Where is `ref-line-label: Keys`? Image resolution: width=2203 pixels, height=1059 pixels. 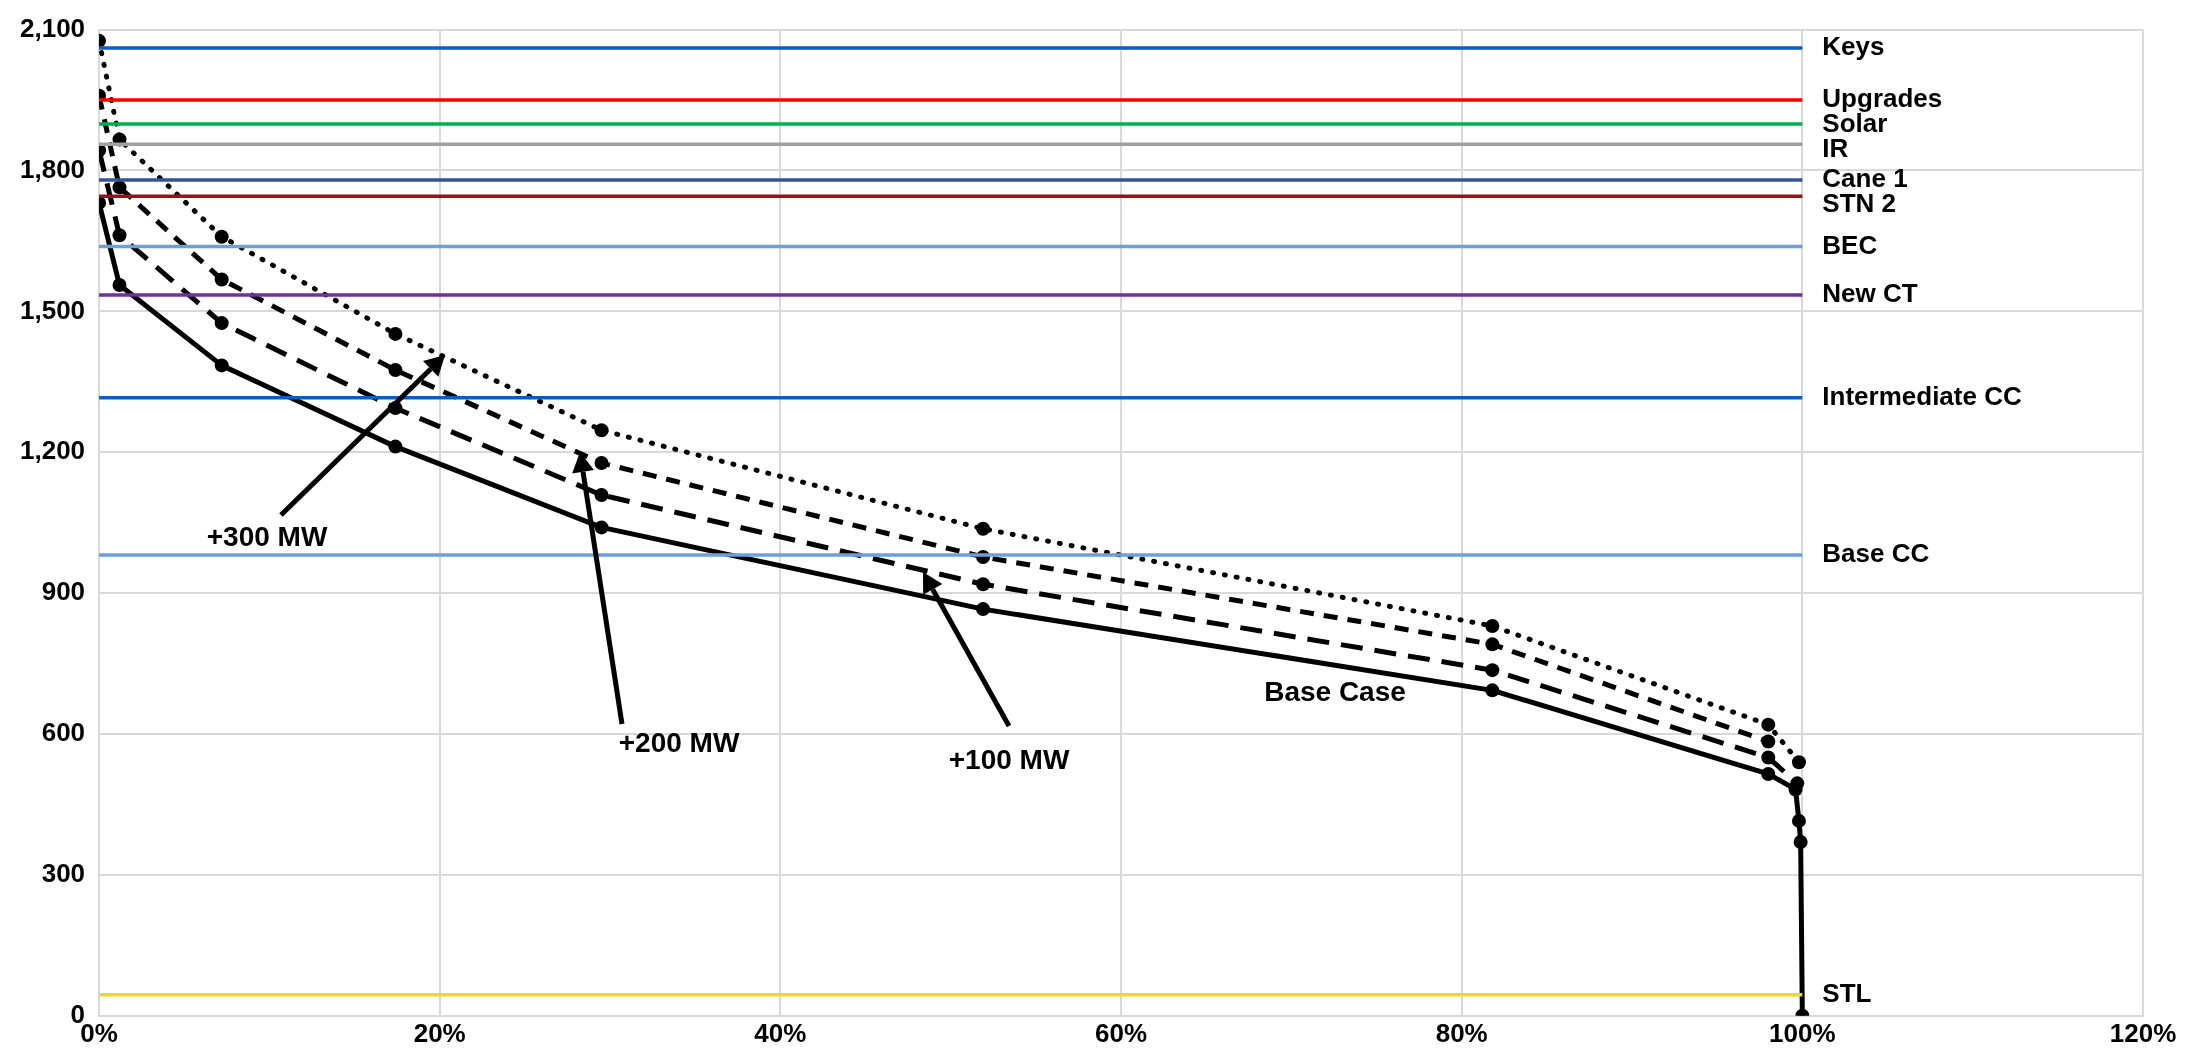
ref-line-label: Keys is located at coordinates (1853, 46).